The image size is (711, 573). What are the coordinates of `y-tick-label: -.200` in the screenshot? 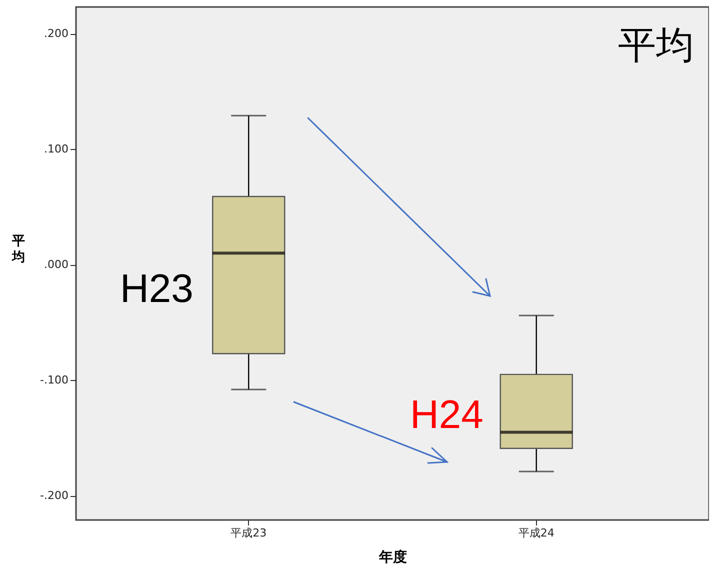 It's located at (54, 495).